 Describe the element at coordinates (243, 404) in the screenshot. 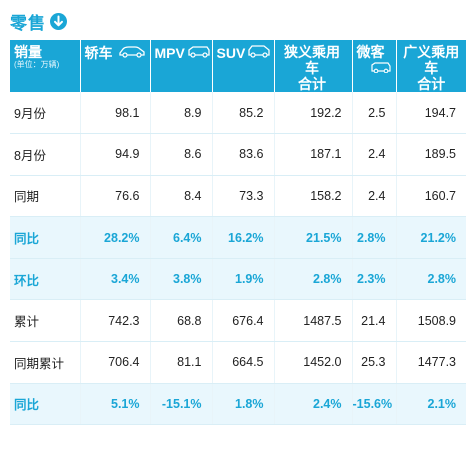

I see `table-cell: 1.8%` at that location.